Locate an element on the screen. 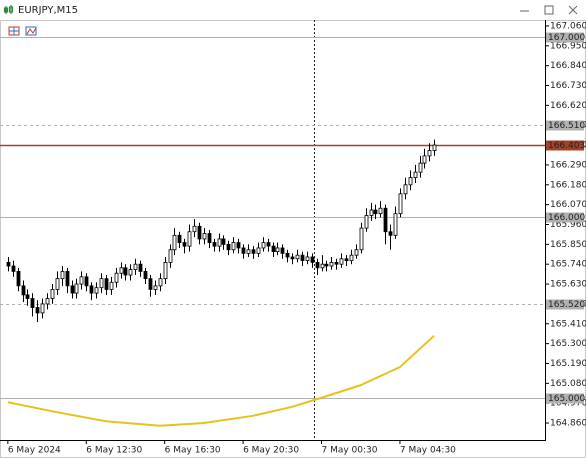 Image resolution: width=586 pixels, height=458 pixels. price-level-label: 166.000 is located at coordinates (566, 218).